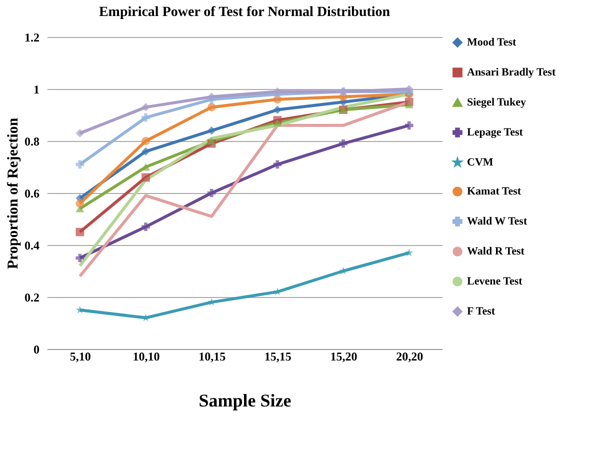 This screenshot has height=467, width=608. What do you see at coordinates (80, 357) in the screenshot?
I see `x-tick-label: 5,10` at bounding box center [80, 357].